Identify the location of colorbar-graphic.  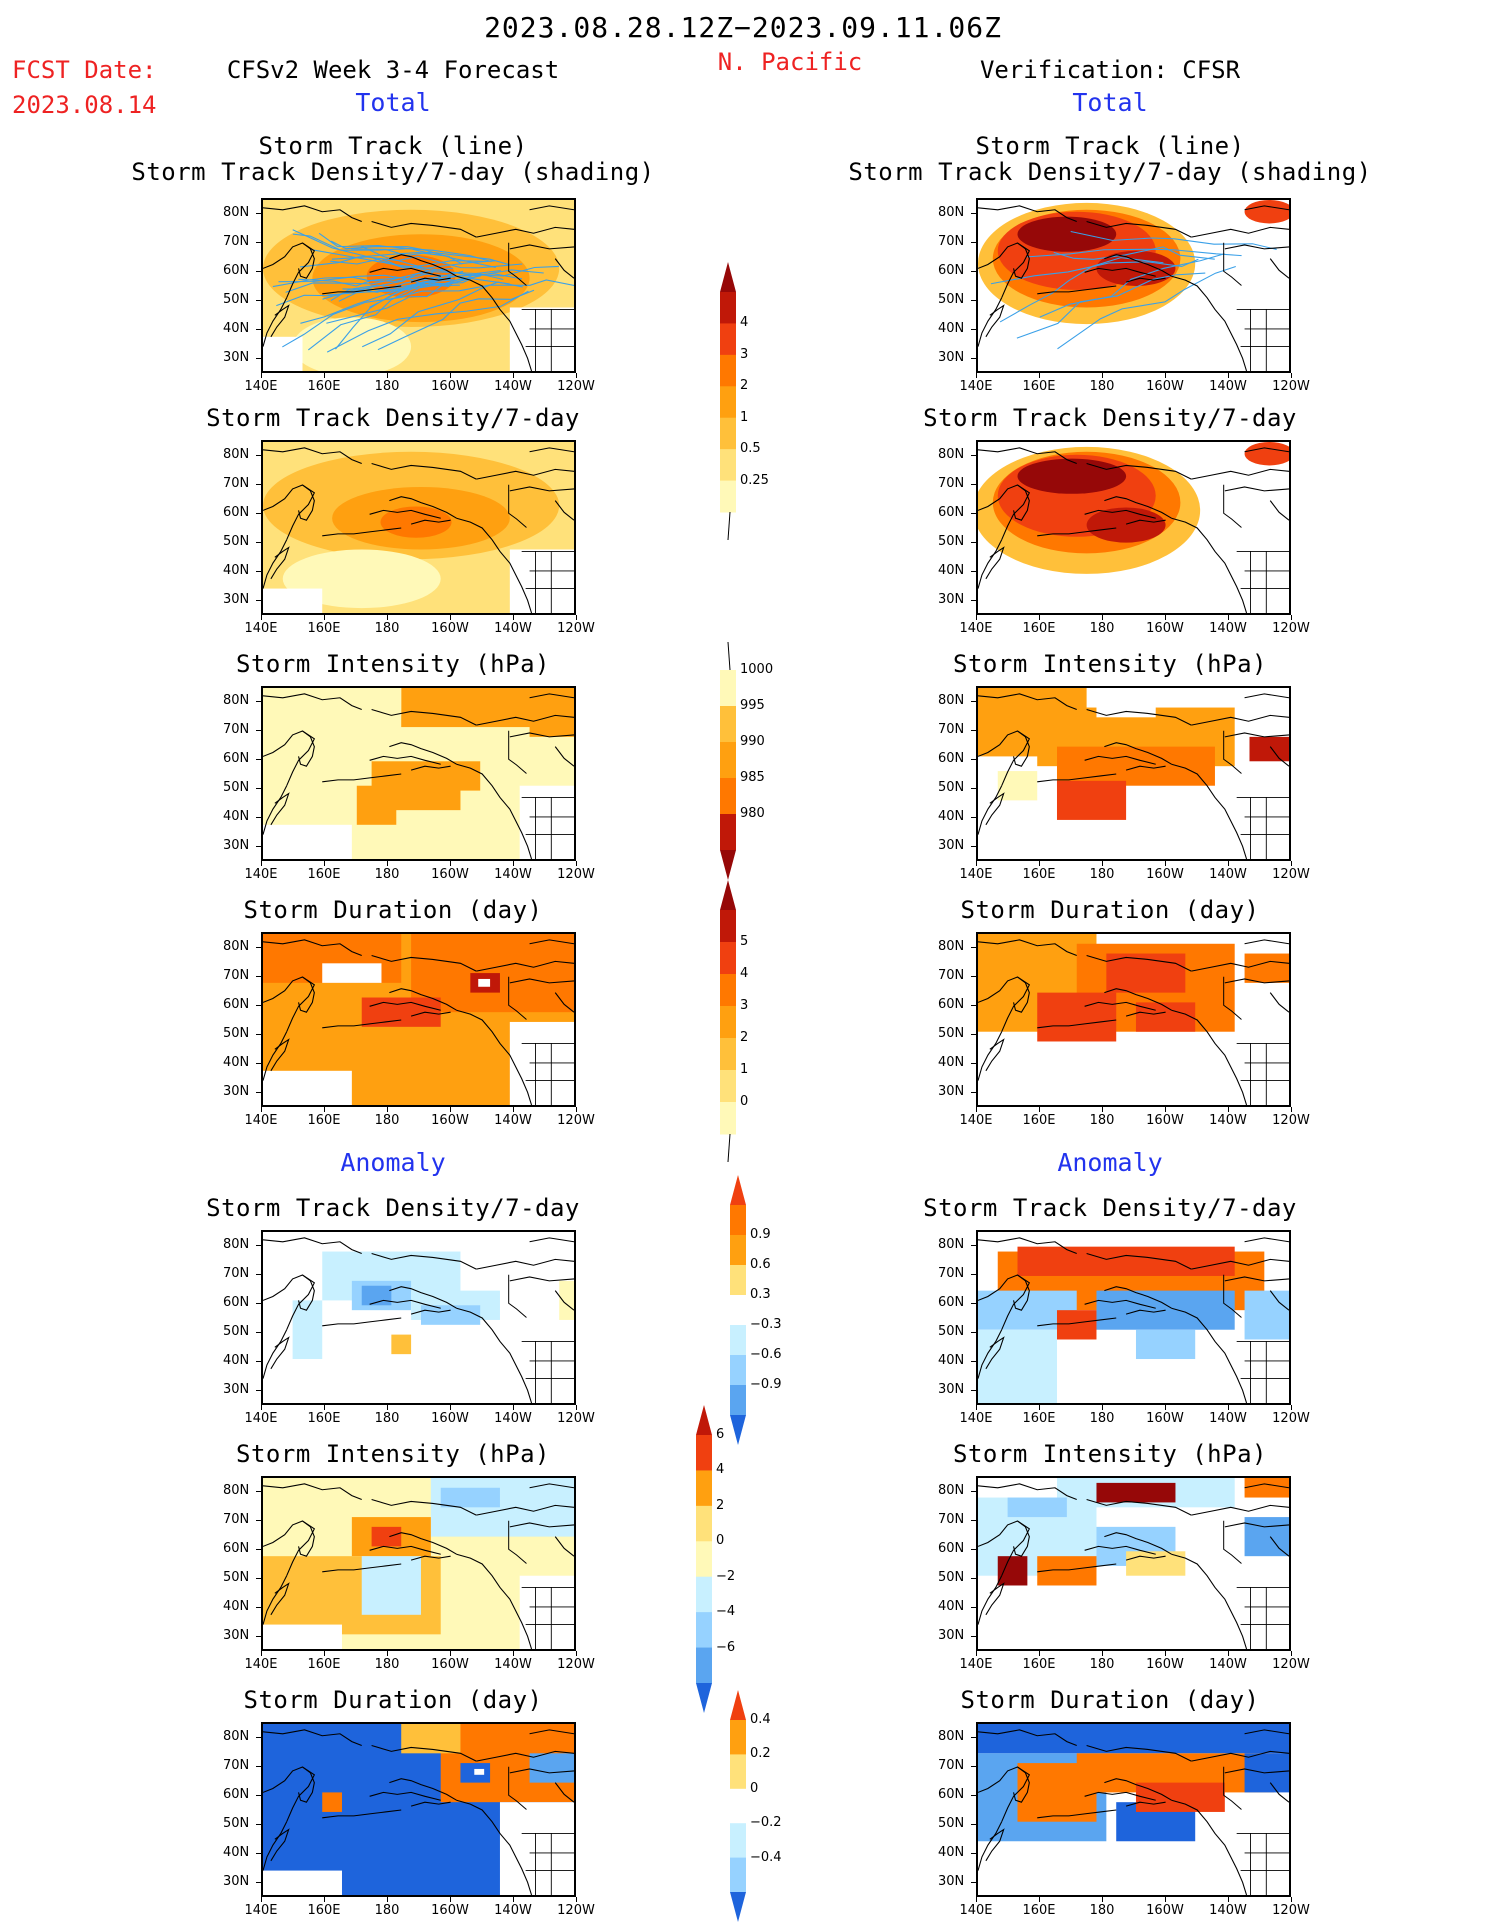
(728, 401).